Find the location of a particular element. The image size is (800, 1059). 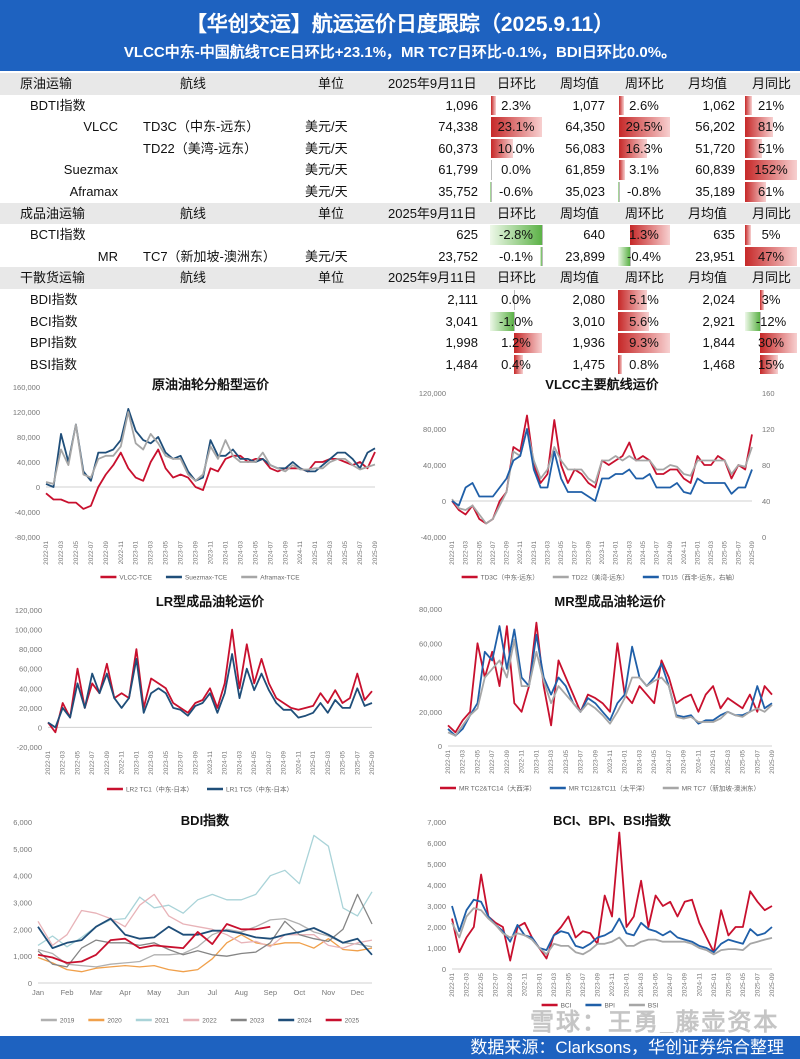

x-tick-label: 2023-03 is located at coordinates (151, 763).